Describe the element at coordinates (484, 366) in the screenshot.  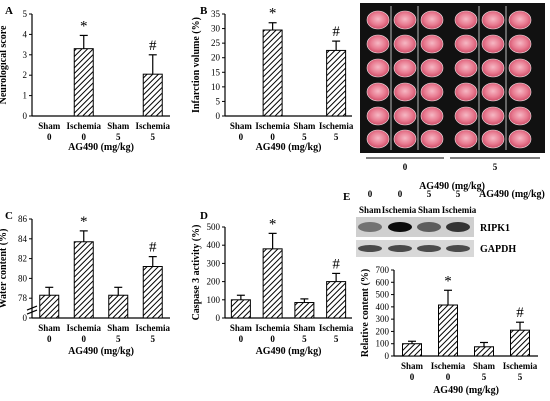
I see `category-label-e-3: Sham` at that location.